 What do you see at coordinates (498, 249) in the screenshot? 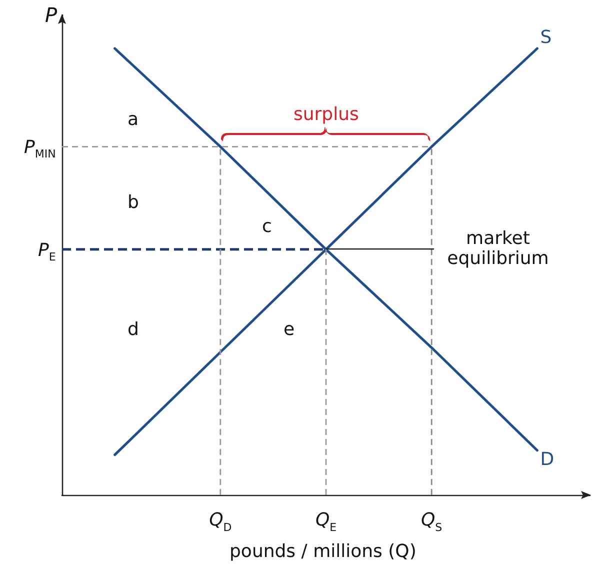
I see `annotation: market equilibrium` at bounding box center [498, 249].